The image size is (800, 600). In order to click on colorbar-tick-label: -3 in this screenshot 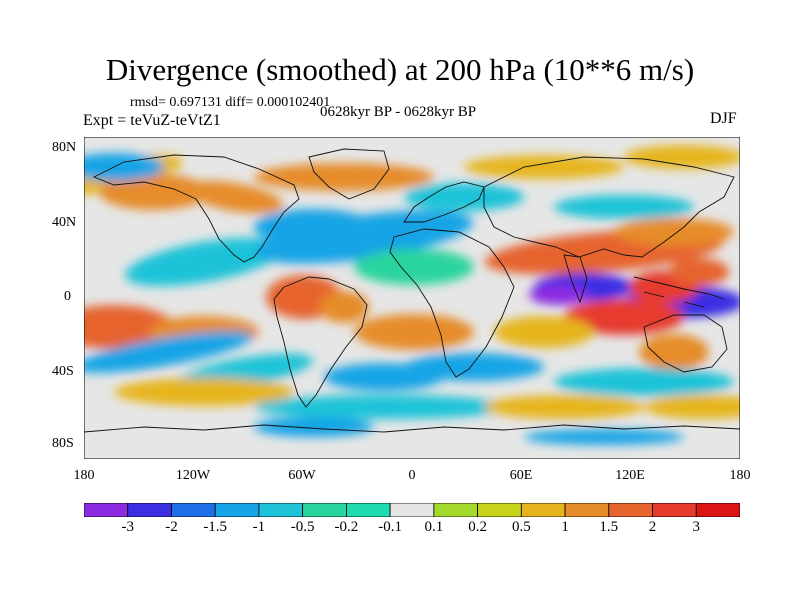, I will do `click(127, 527)`.